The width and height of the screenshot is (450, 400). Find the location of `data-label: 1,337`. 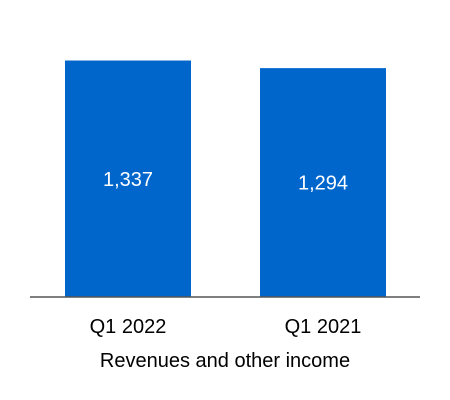

data-label: 1,337 is located at coordinates (128, 180).